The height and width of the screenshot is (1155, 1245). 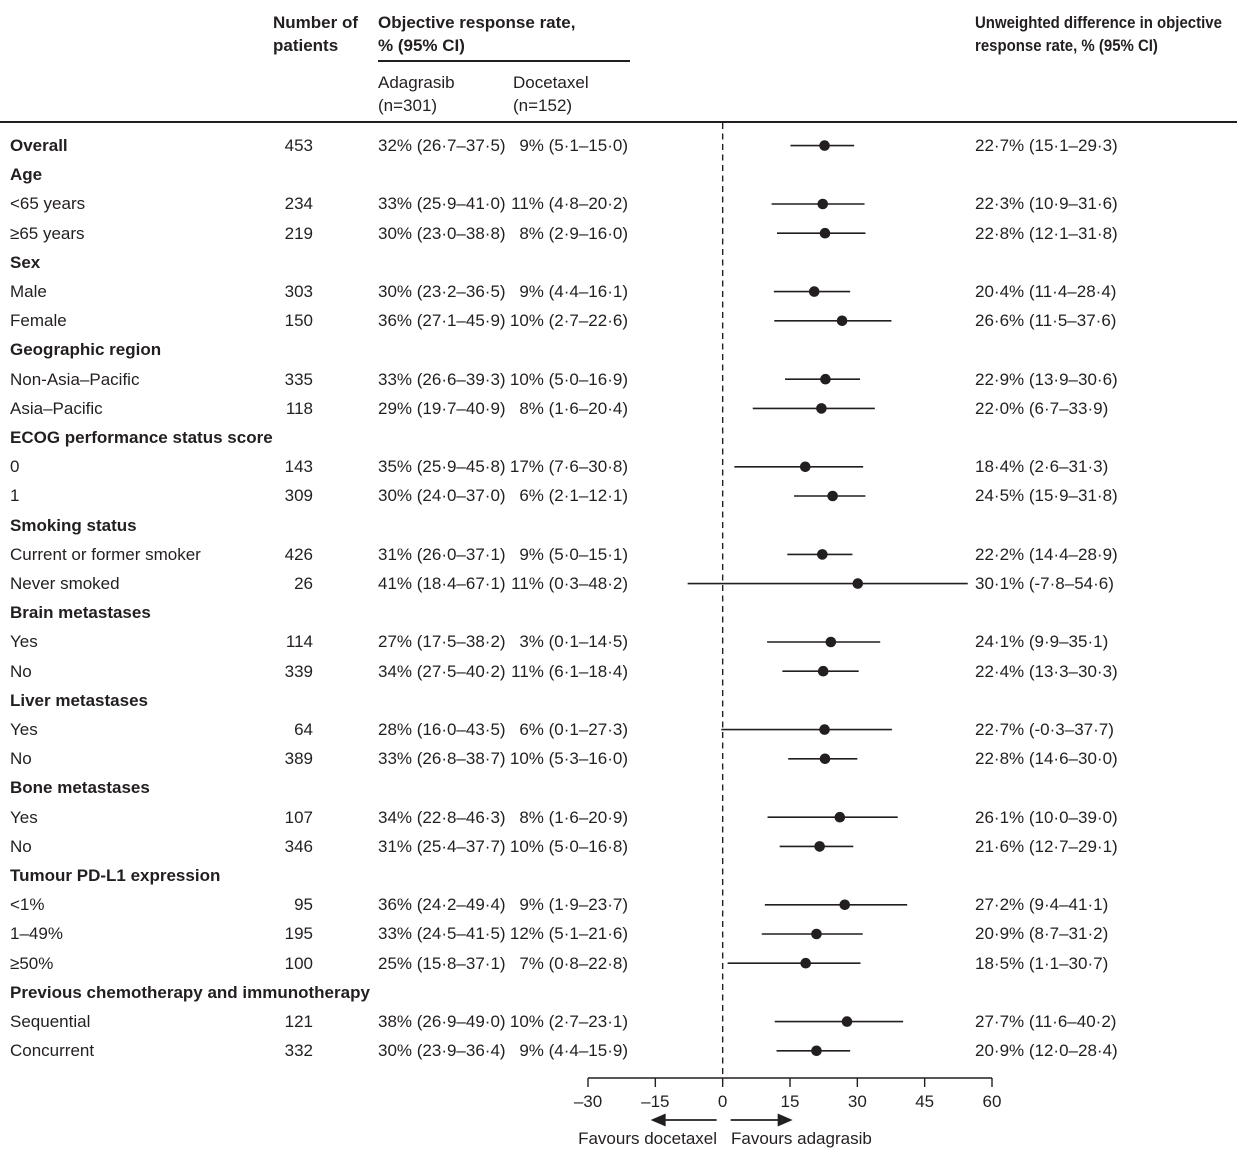 I want to click on docetaxel-orr: 10% (5·0–16·9), so click(x=568, y=379).